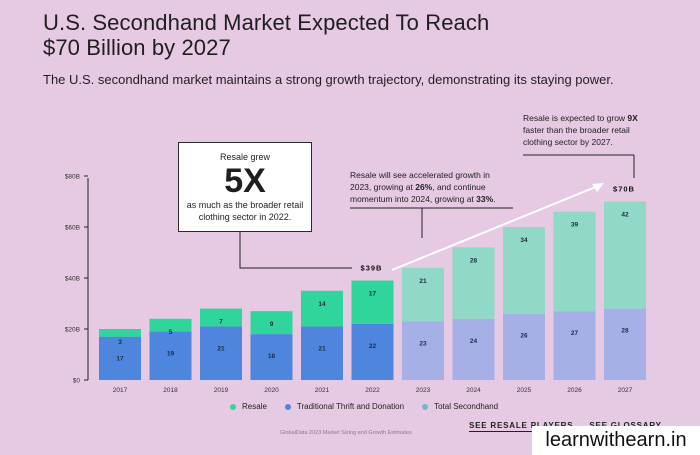 Image resolution: width=700 pixels, height=455 pixels. What do you see at coordinates (120, 333) in the screenshot?
I see `bar-resale-2017` at bounding box center [120, 333].